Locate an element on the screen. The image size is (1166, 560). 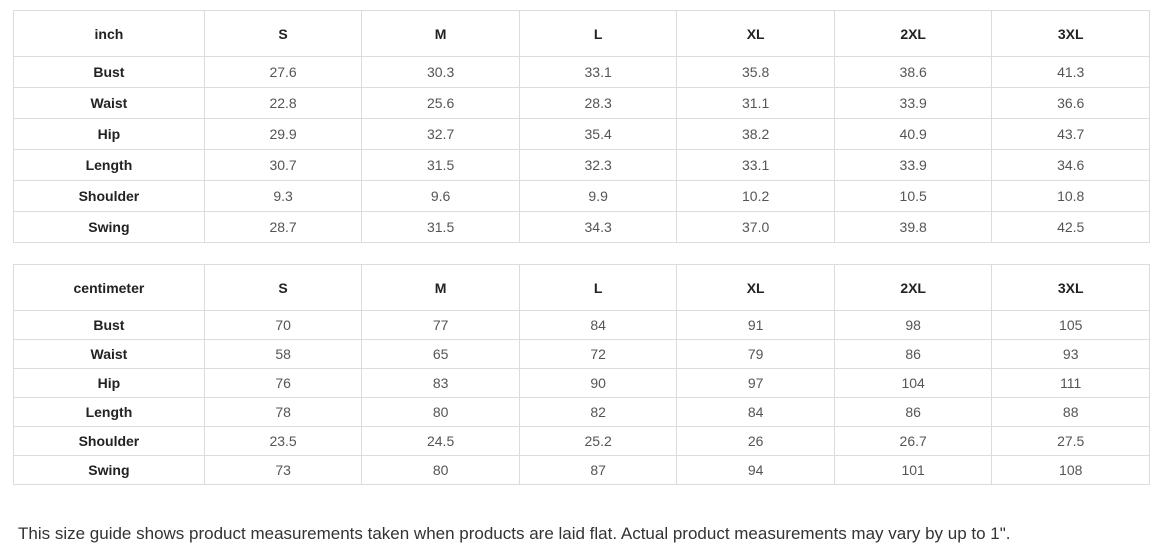
measurement-value: 39.8 is located at coordinates (913, 227).